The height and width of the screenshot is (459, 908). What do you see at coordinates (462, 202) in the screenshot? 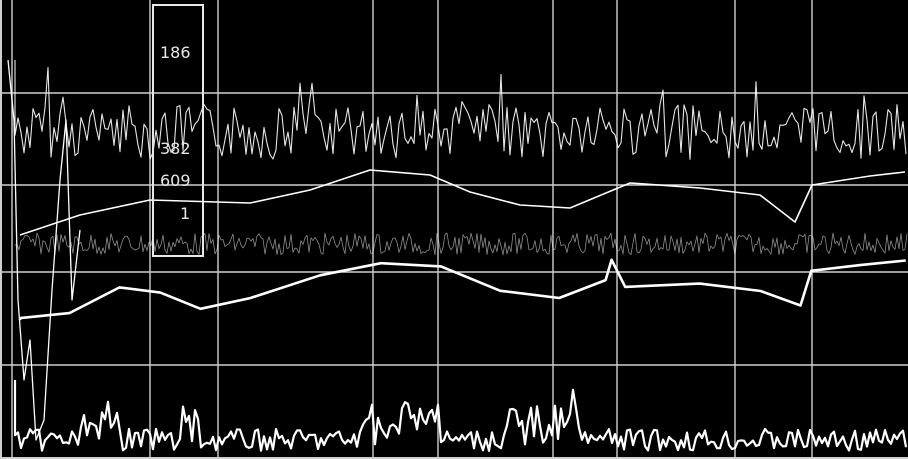
I see `trace-middle-smooth` at bounding box center [462, 202].